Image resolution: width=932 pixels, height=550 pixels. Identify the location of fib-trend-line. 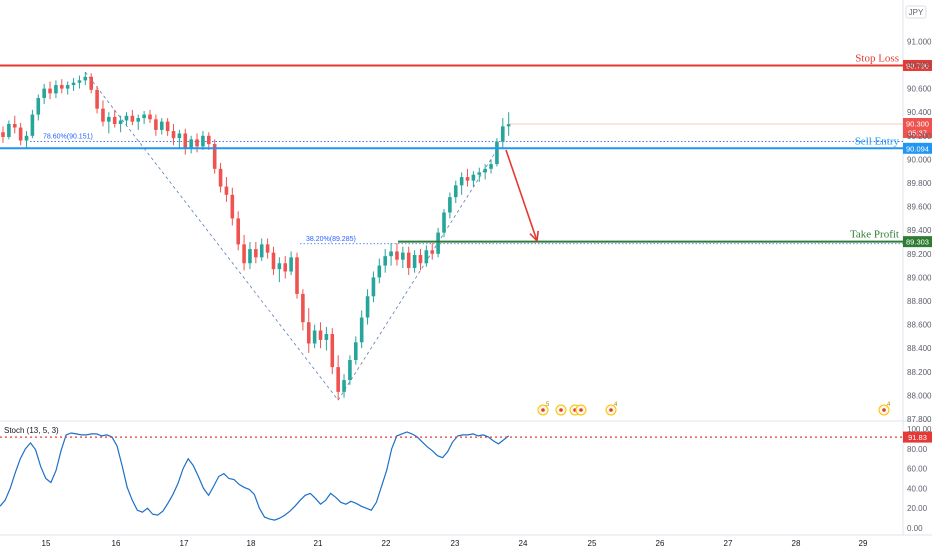
(417, 275).